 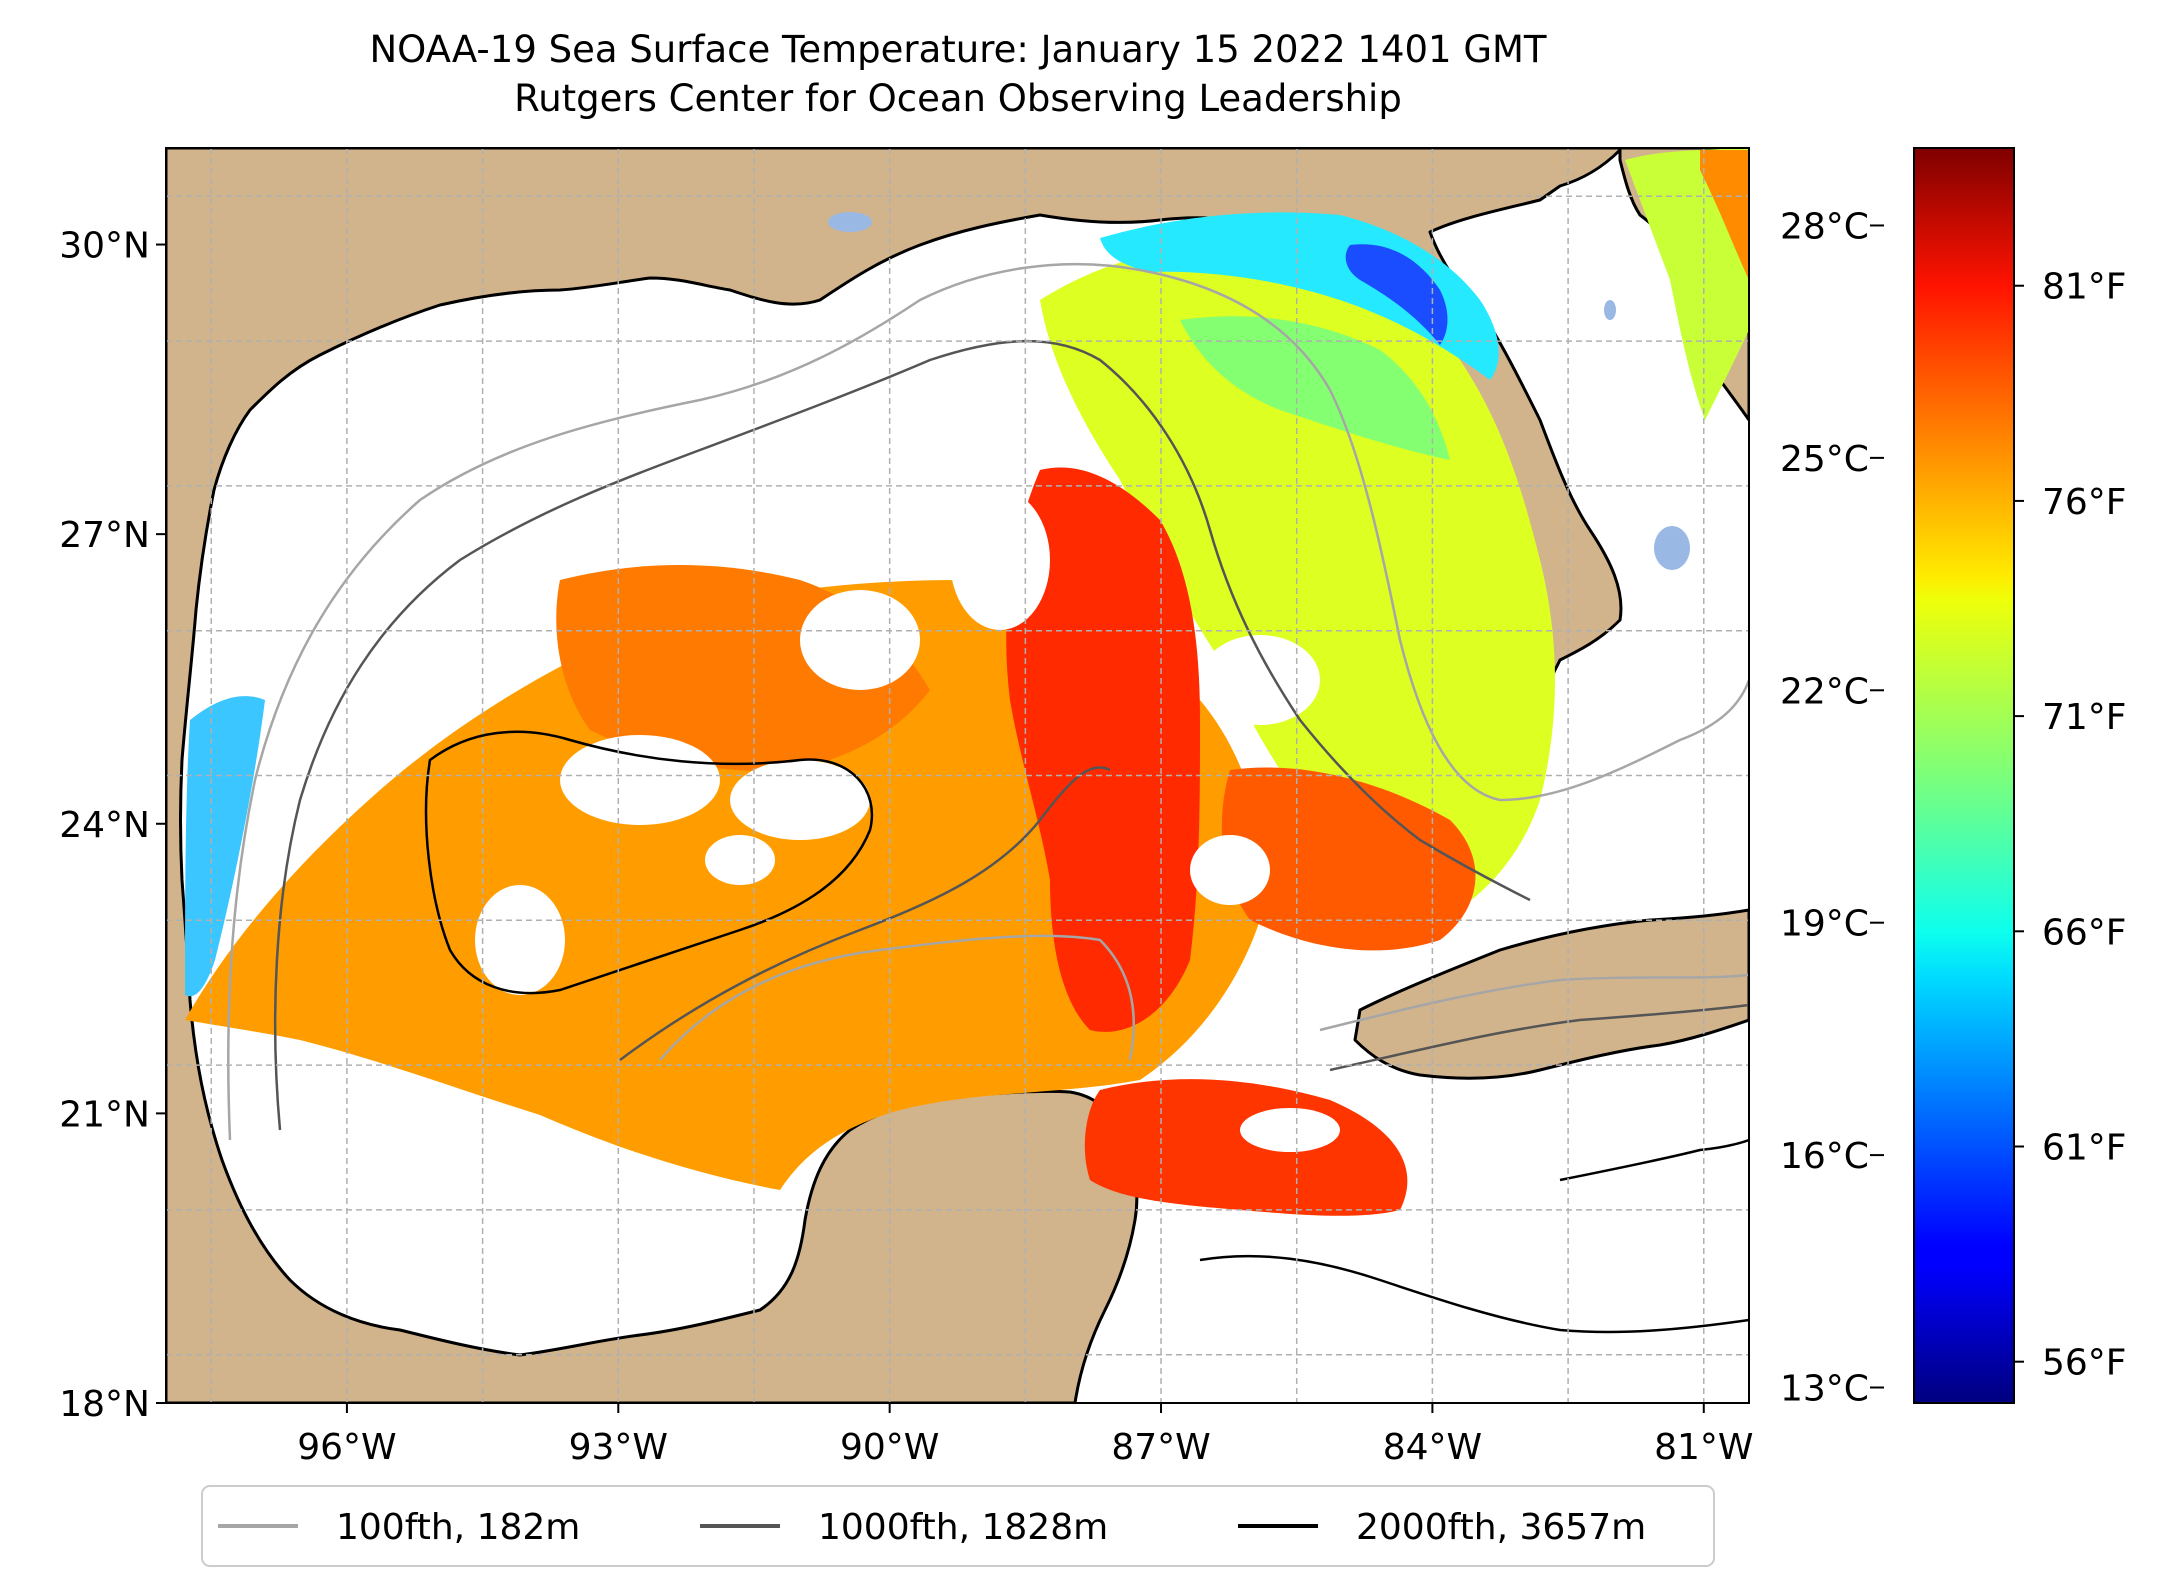 I want to click on fahrenheit-tick-label: 76°F, so click(x=2084, y=502).